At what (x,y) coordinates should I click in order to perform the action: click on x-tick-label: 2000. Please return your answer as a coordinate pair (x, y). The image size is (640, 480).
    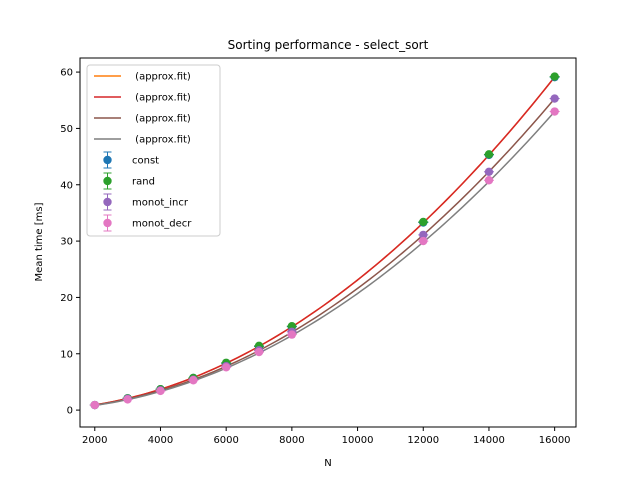
    Looking at the image, I should click on (94, 440).